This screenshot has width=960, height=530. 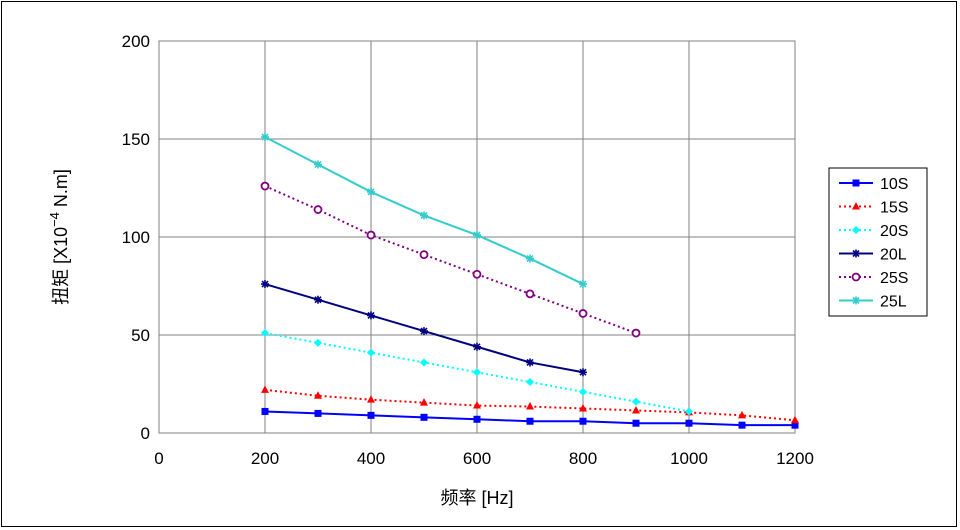 What do you see at coordinates (476, 498) in the screenshot?
I see `x-axis-title: 频率 [Hz]` at bounding box center [476, 498].